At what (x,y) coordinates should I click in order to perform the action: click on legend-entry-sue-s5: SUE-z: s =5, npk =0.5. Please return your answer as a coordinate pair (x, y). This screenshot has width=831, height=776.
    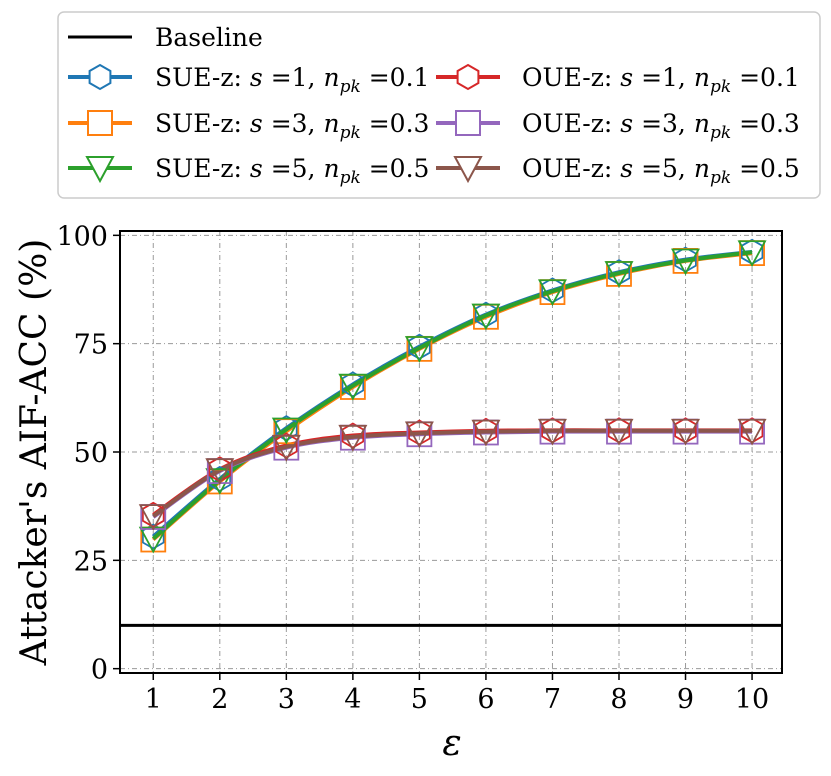
    Looking at the image, I should click on (248, 171).